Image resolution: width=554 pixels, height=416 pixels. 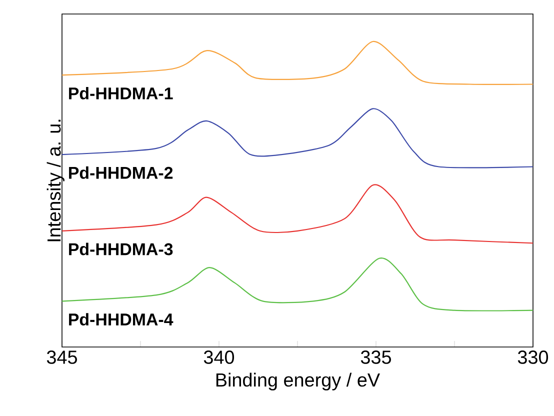 I want to click on series-label: Pd-HHDMA-2, so click(x=121, y=172).